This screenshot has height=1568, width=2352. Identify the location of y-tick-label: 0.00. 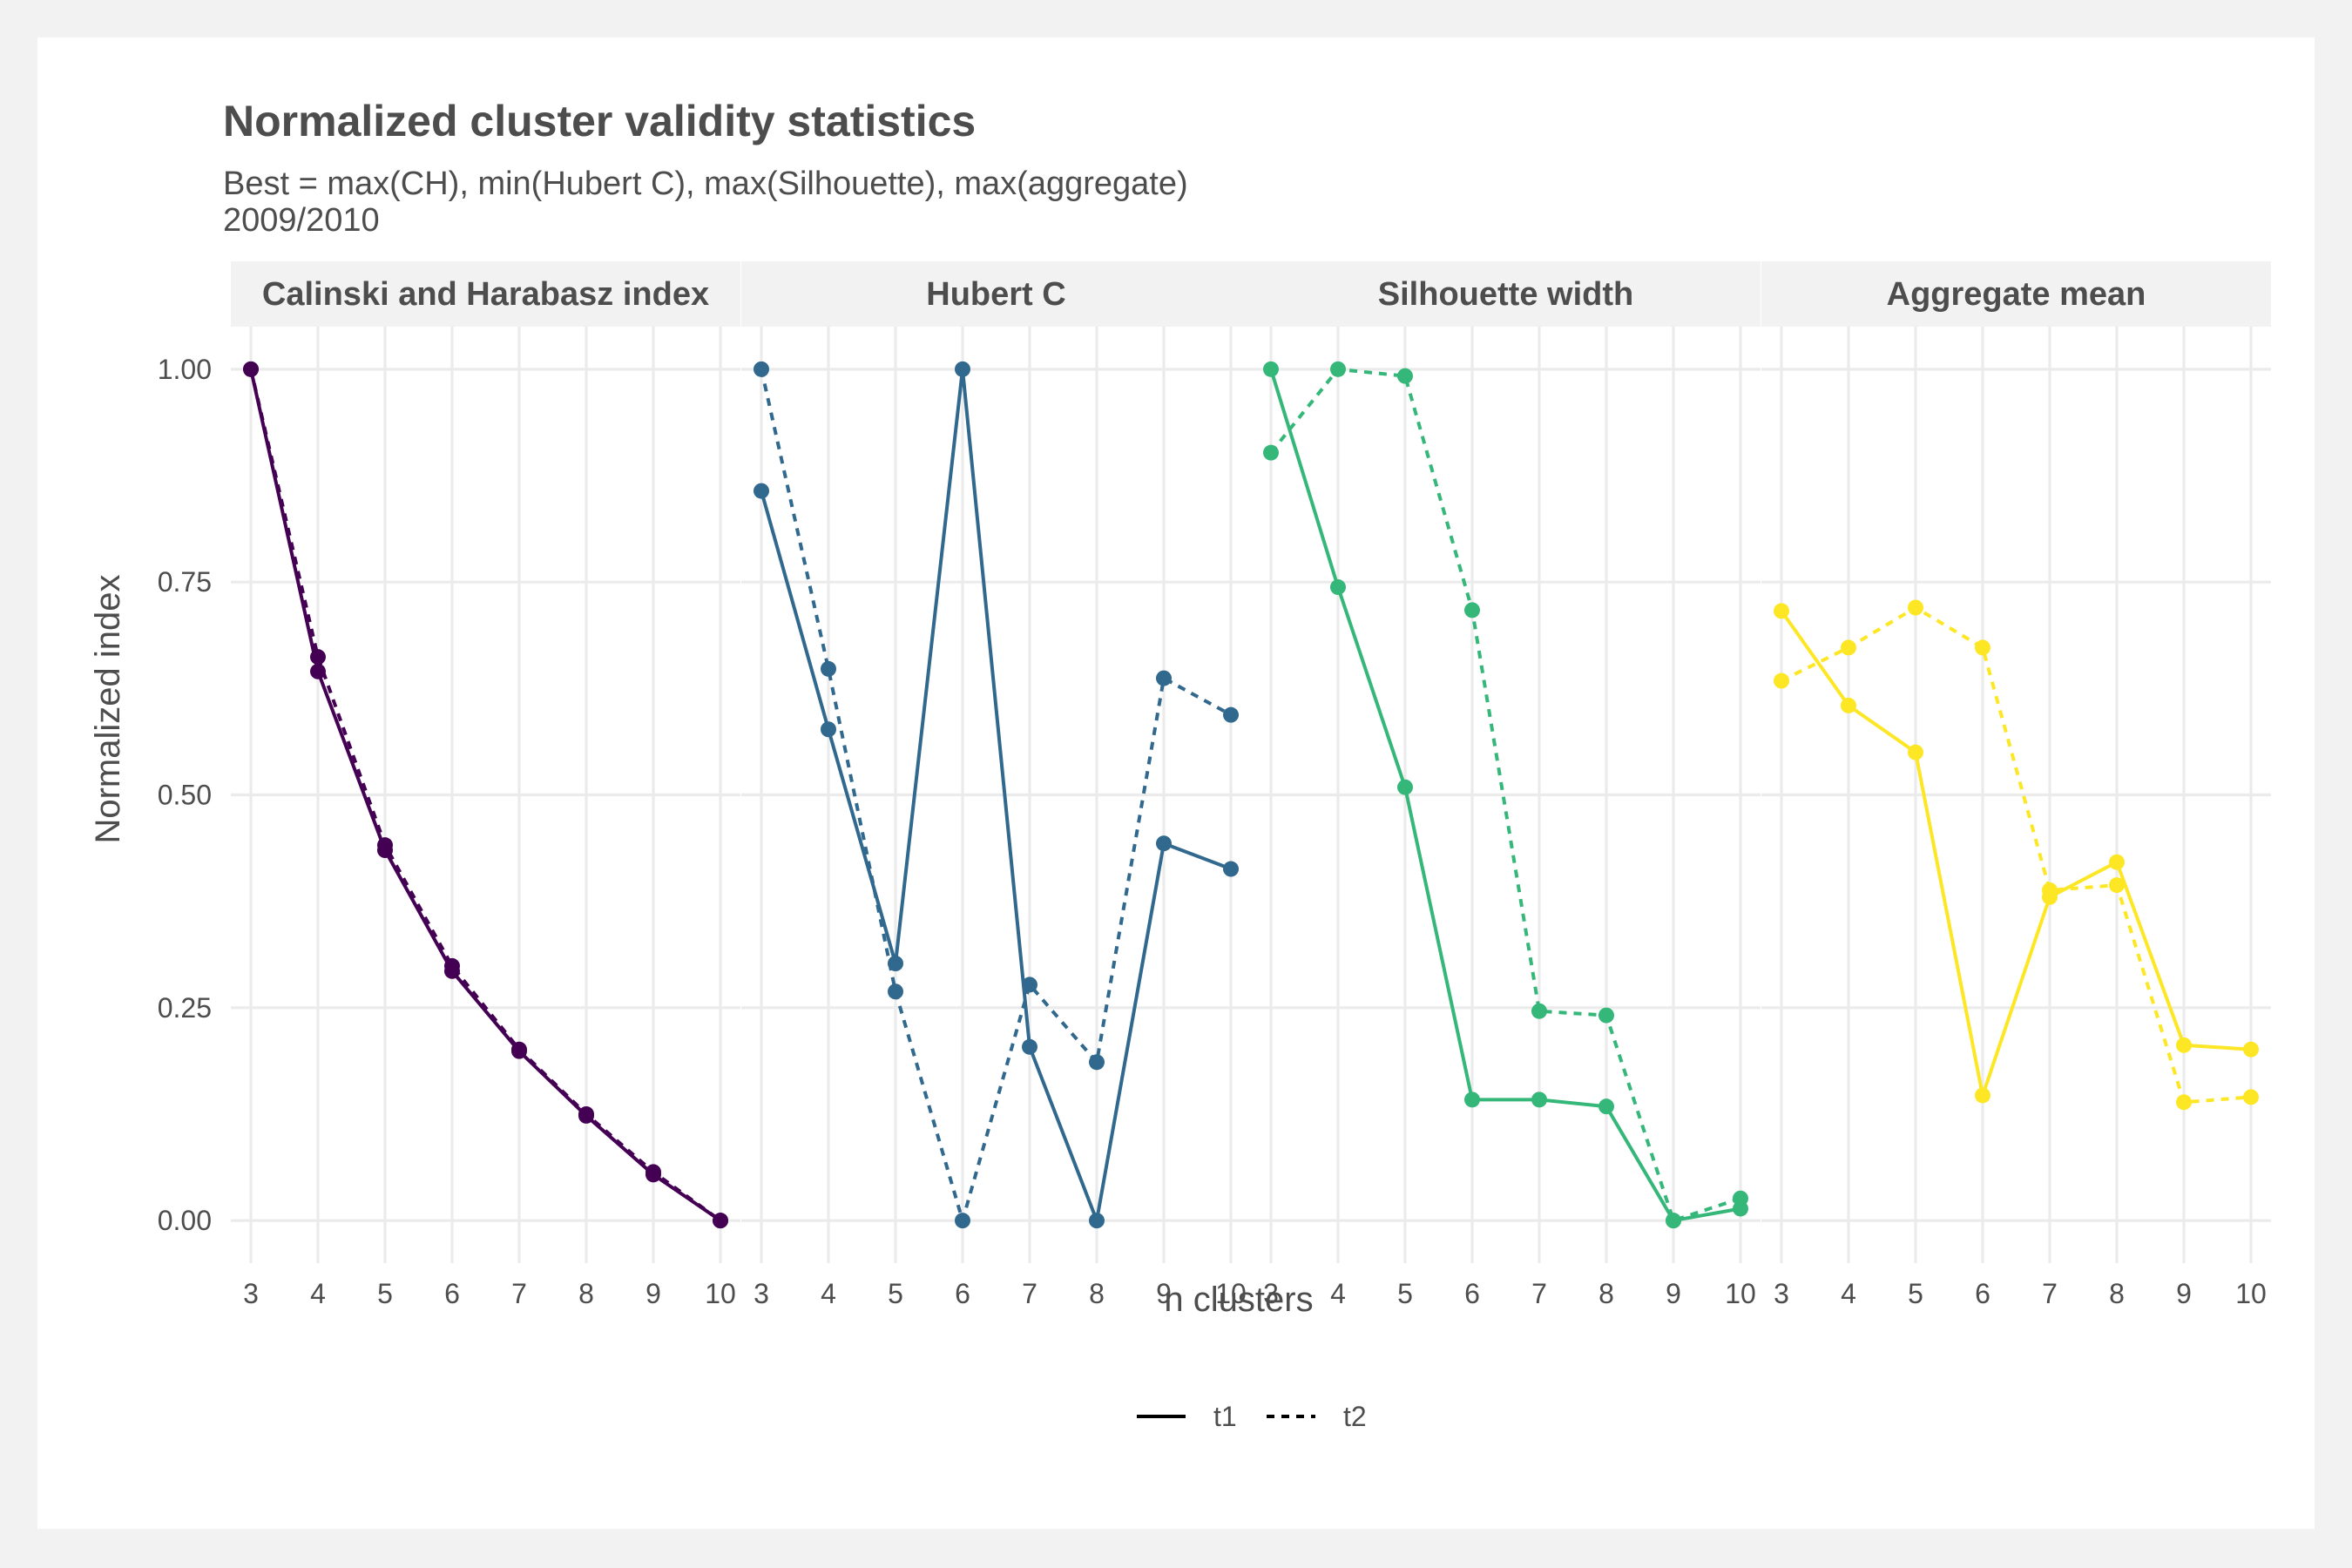
(185, 1221).